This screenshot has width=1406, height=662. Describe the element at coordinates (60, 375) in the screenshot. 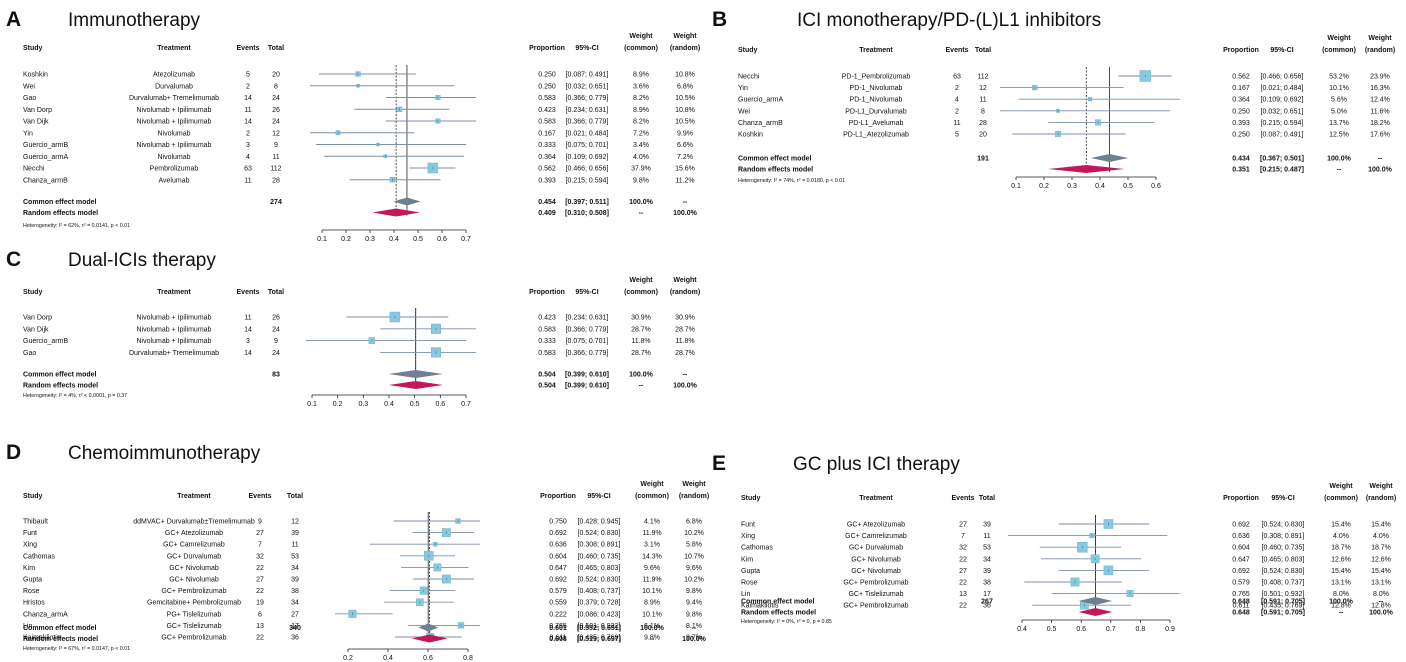

I see `common-effect-label: Common effect model` at that location.